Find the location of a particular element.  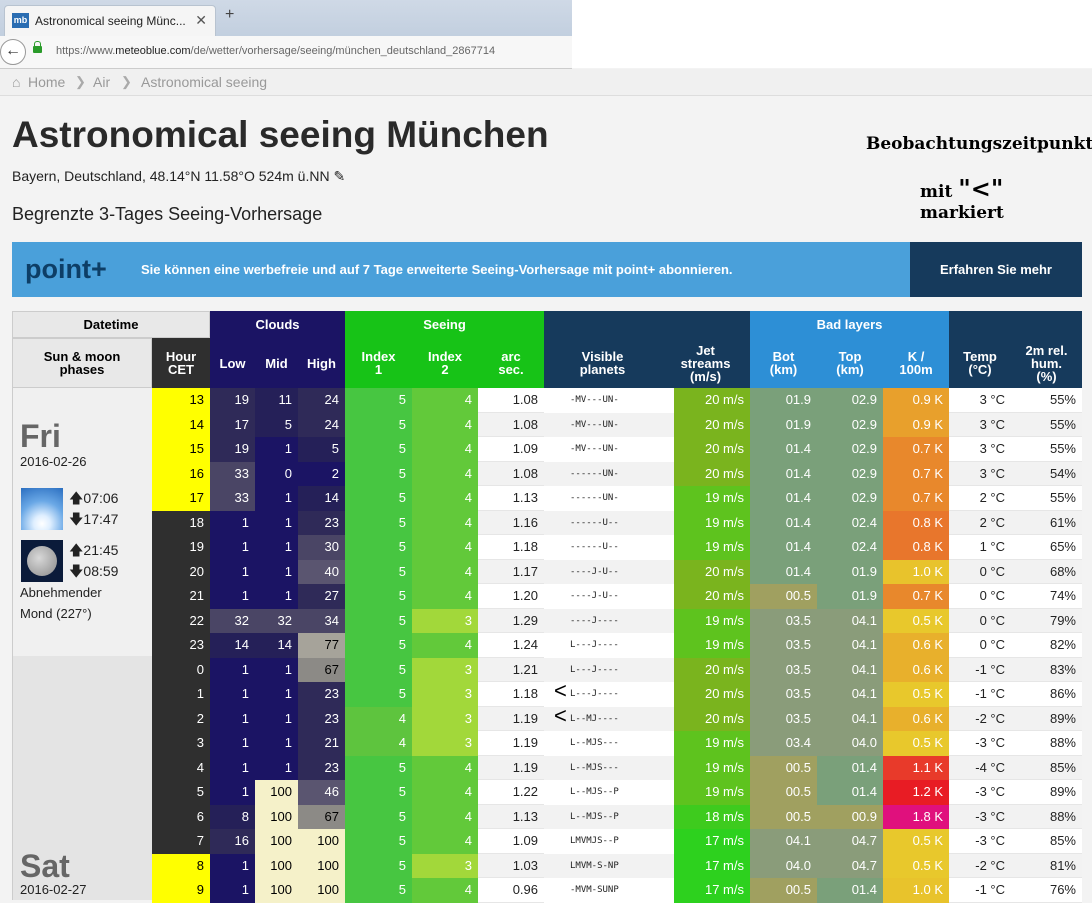

back-button: ← is located at coordinates (13, 52).